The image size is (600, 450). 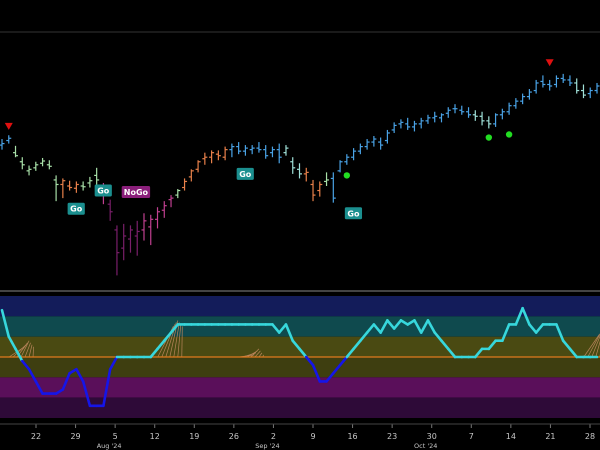 I want to click on x-tick-label: 30, so click(x=432, y=436).